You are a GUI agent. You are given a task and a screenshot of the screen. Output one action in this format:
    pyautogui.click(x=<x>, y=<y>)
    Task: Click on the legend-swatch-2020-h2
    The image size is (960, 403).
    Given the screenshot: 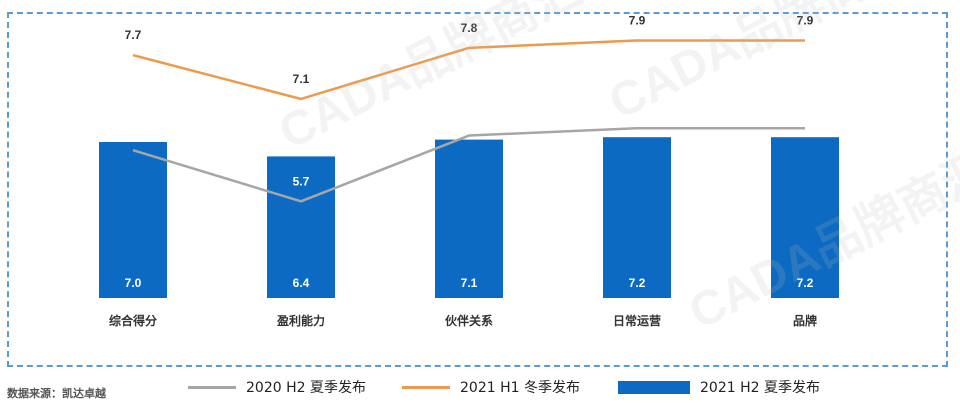 What is the action you would take?
    pyautogui.click(x=212, y=387)
    